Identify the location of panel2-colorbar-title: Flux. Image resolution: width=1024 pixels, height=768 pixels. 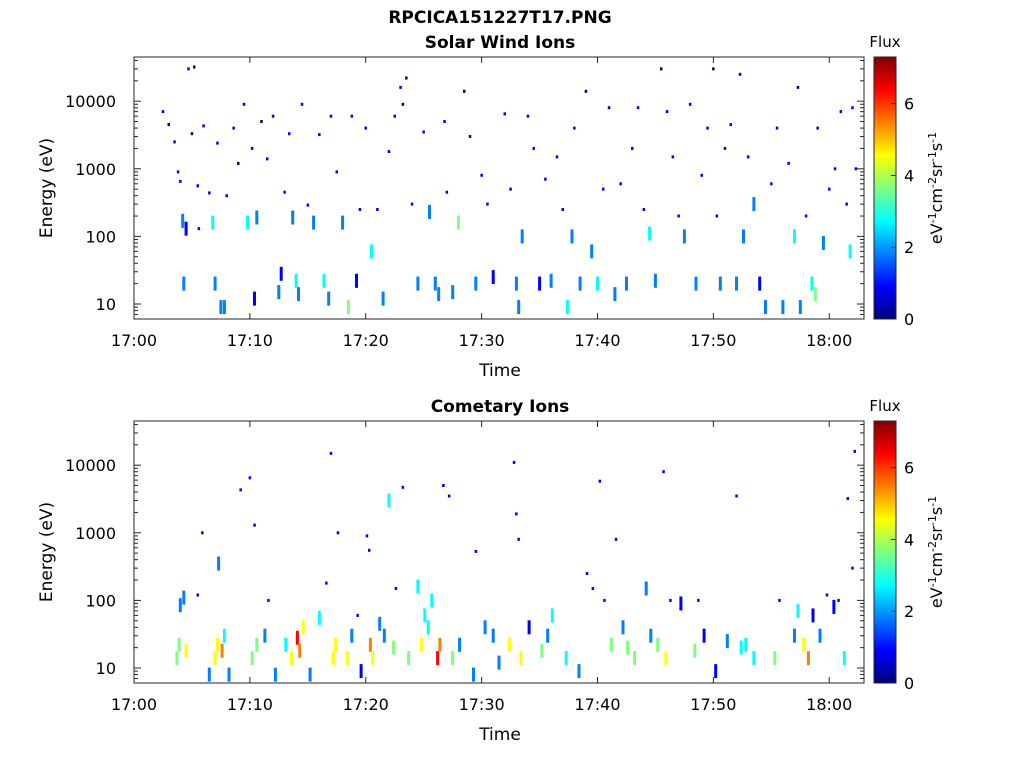
(884, 406).